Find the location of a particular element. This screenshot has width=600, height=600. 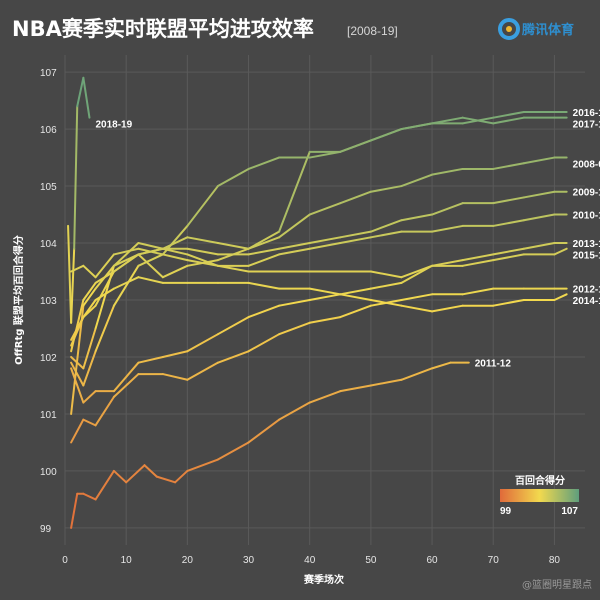

y-tick-label: 107 is located at coordinates (48, 73).